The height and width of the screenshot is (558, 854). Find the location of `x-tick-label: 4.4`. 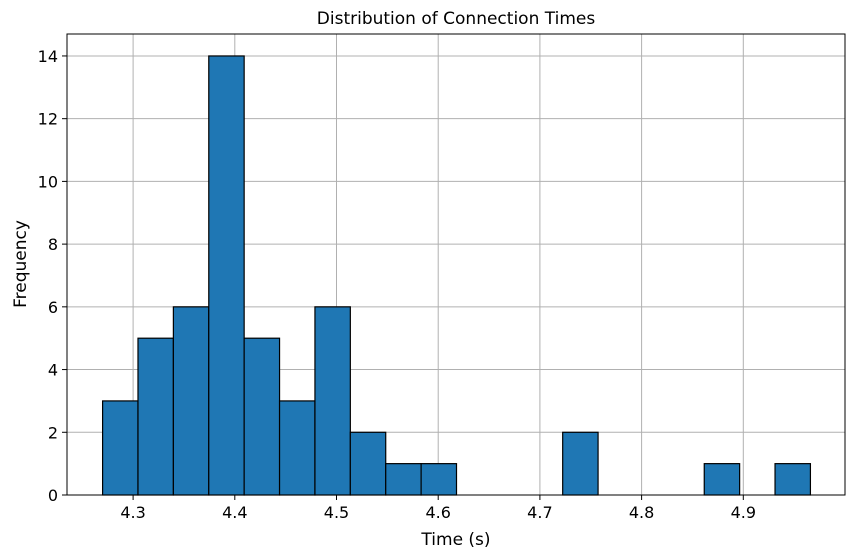

x-tick-label: 4.4 is located at coordinates (234, 512).